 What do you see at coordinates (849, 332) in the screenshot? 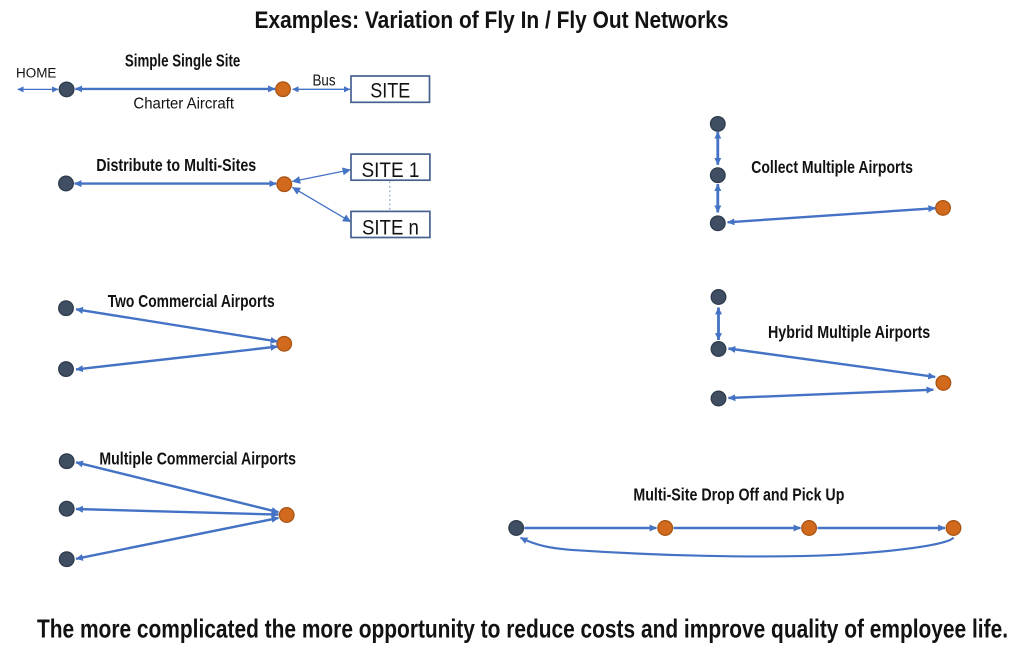
I see `svg-text: Hybrid Multiple Airports` at bounding box center [849, 332].